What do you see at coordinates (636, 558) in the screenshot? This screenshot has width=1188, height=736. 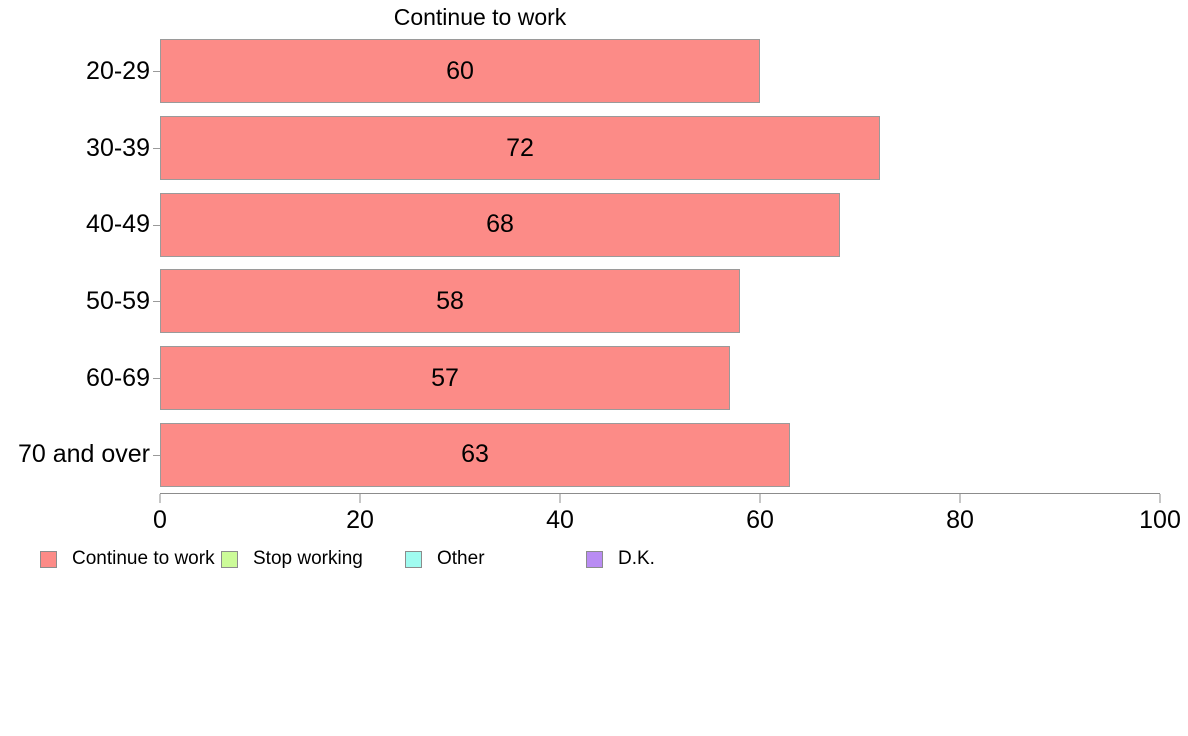 I see `legend-label: D.K.` at bounding box center [636, 558].